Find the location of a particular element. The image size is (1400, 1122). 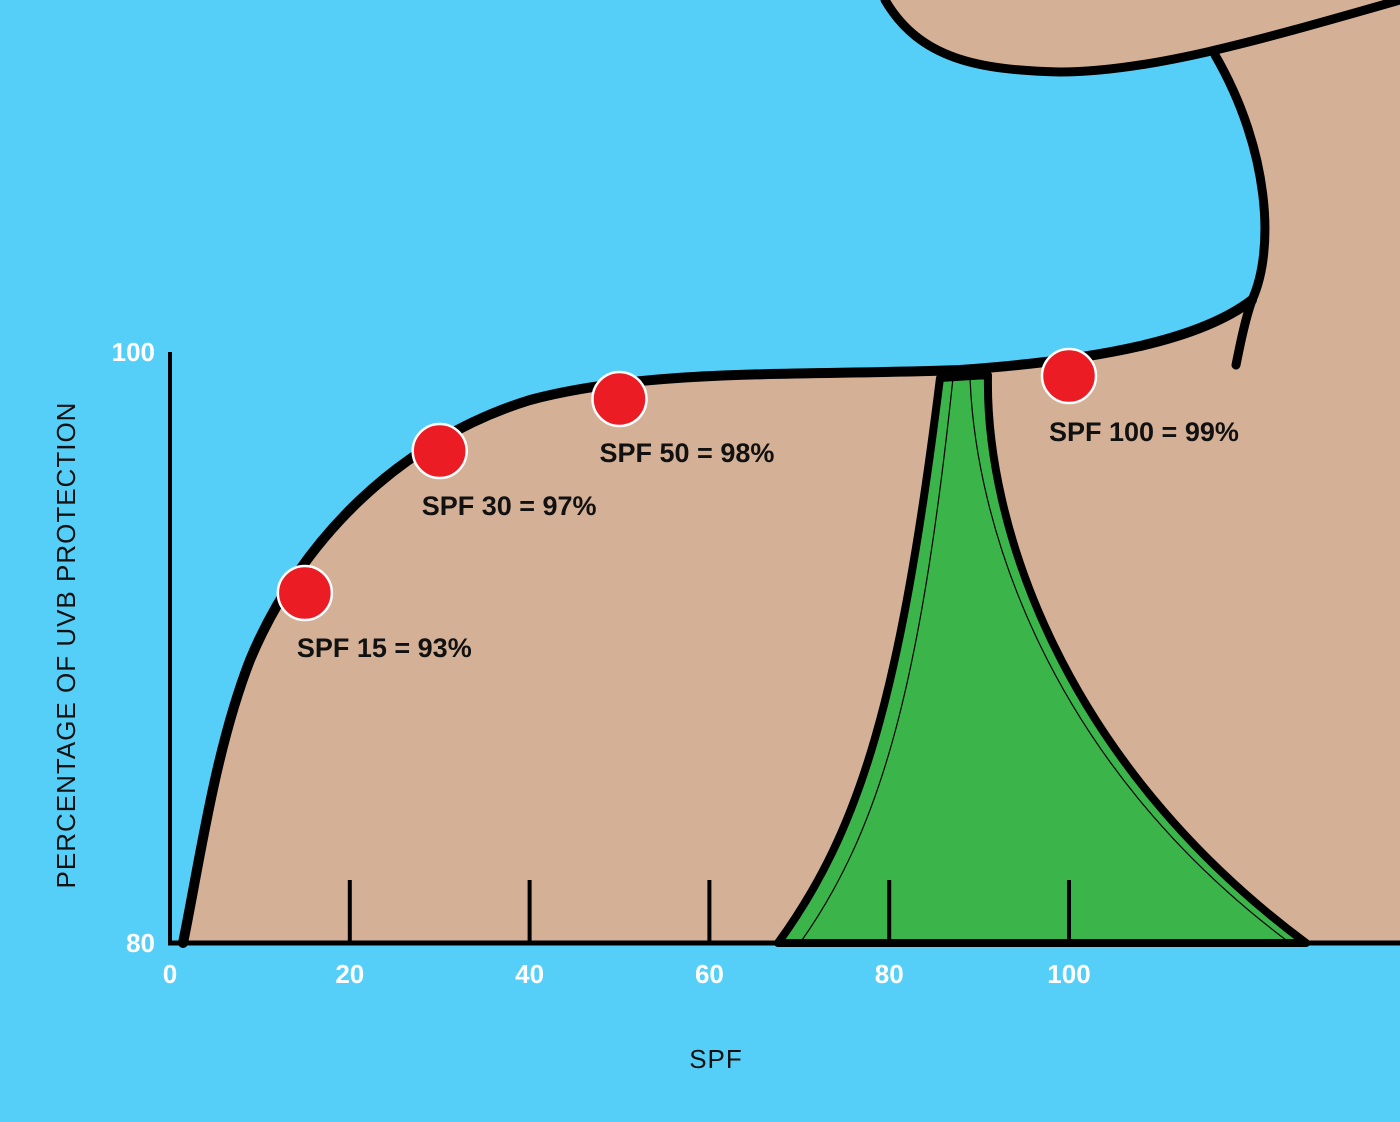

data-label: SPF 100 = 99% is located at coordinates (1144, 432).